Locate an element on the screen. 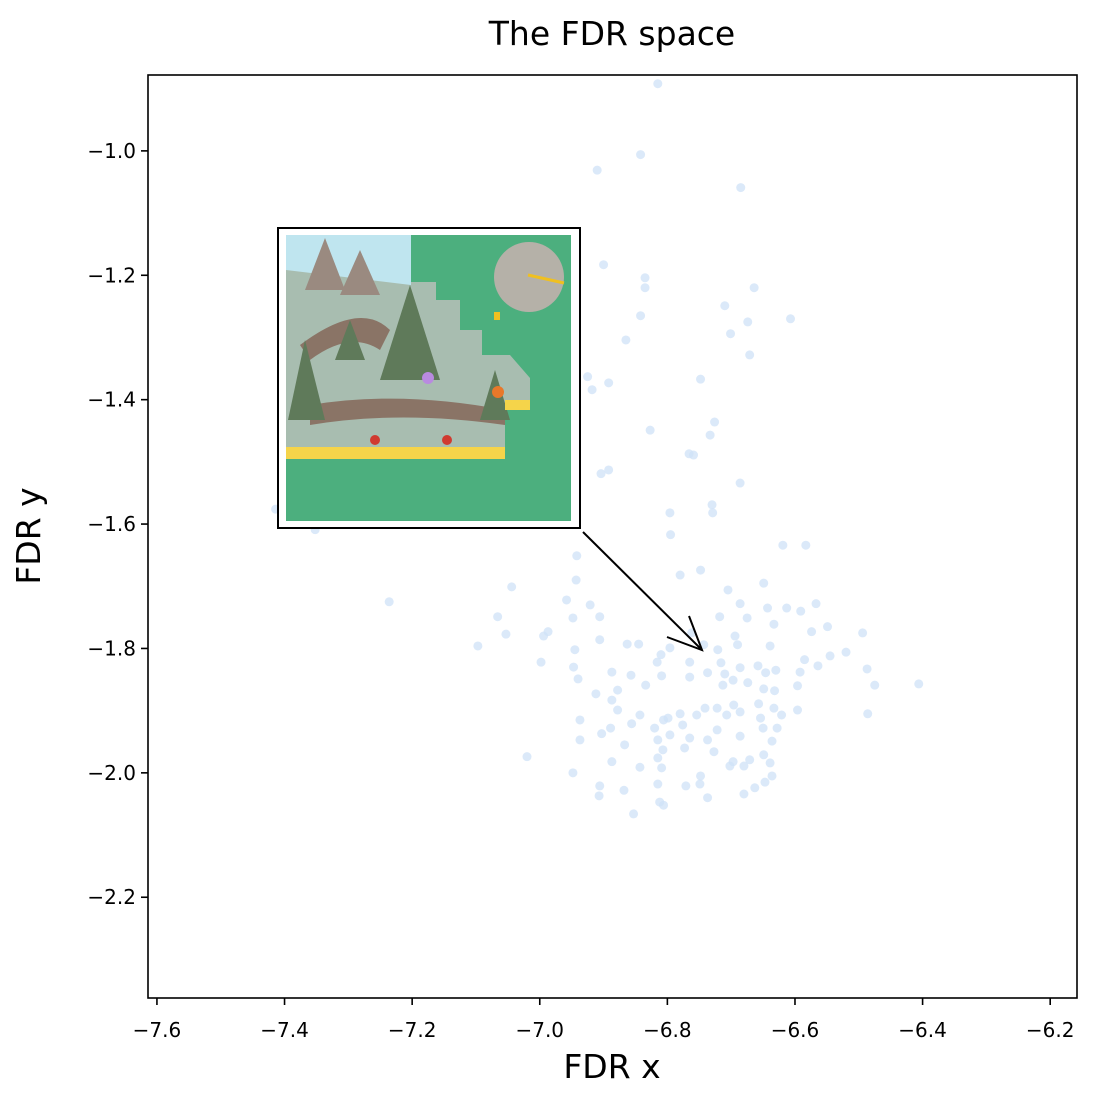  y-tick-label: −1.6 is located at coordinates (111, 524).